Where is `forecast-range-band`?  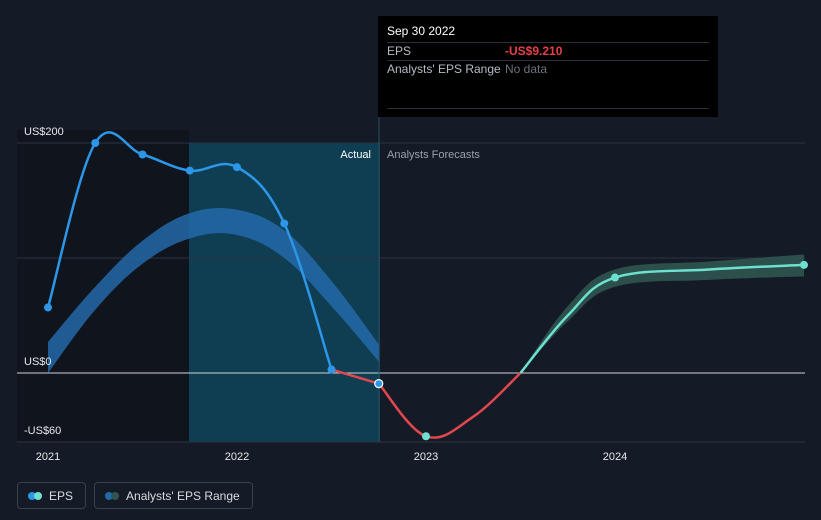
forecast-range-band is located at coordinates (662, 313).